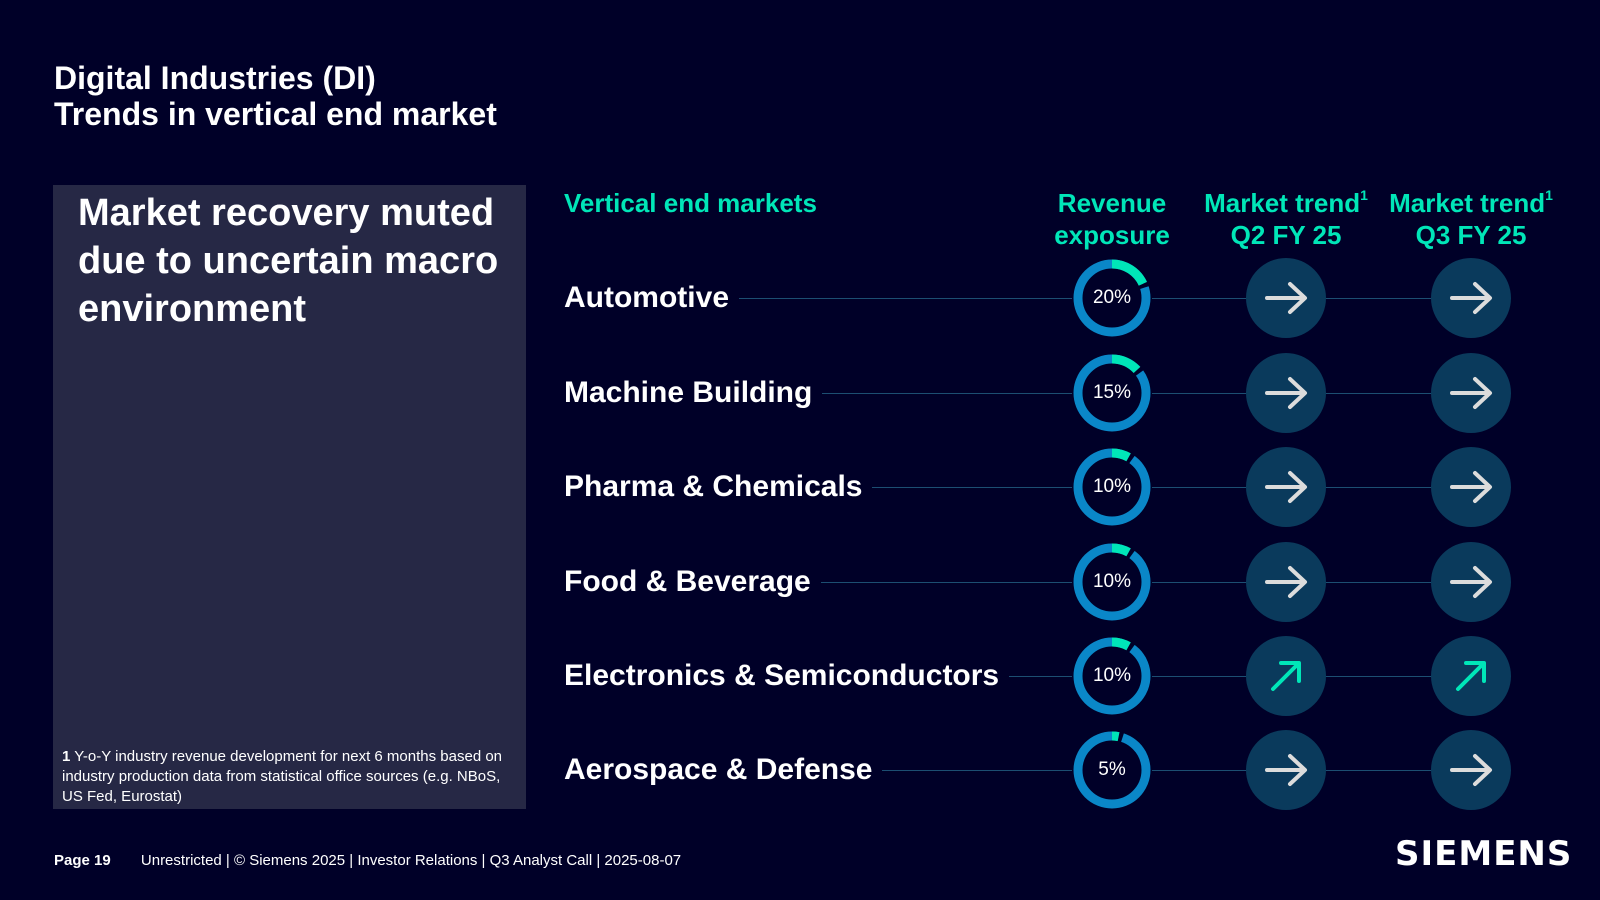 Image resolution: width=1600 pixels, height=900 pixels. What do you see at coordinates (275, 114) in the screenshot?
I see `title-line-2: Trends in vertical end market` at bounding box center [275, 114].